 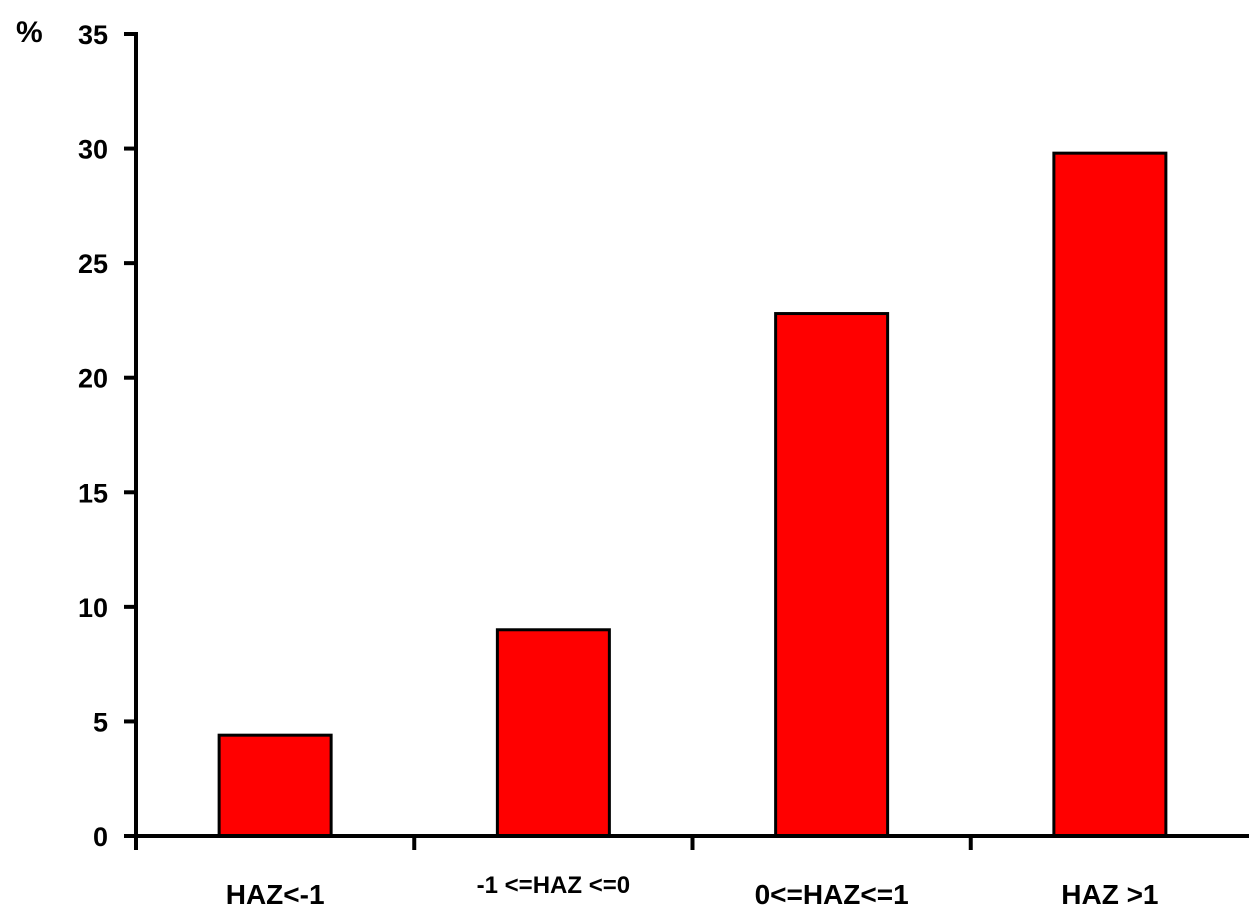 I want to click on y-tick-label: 5, so click(x=100, y=722).